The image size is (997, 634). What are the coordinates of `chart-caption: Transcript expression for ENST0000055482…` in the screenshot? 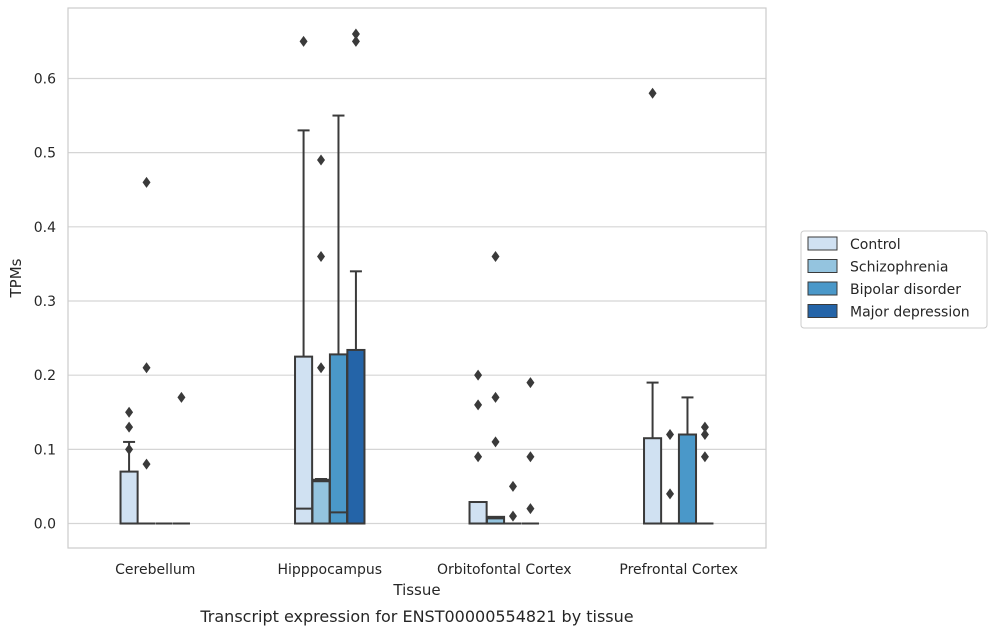 It's located at (416, 616).